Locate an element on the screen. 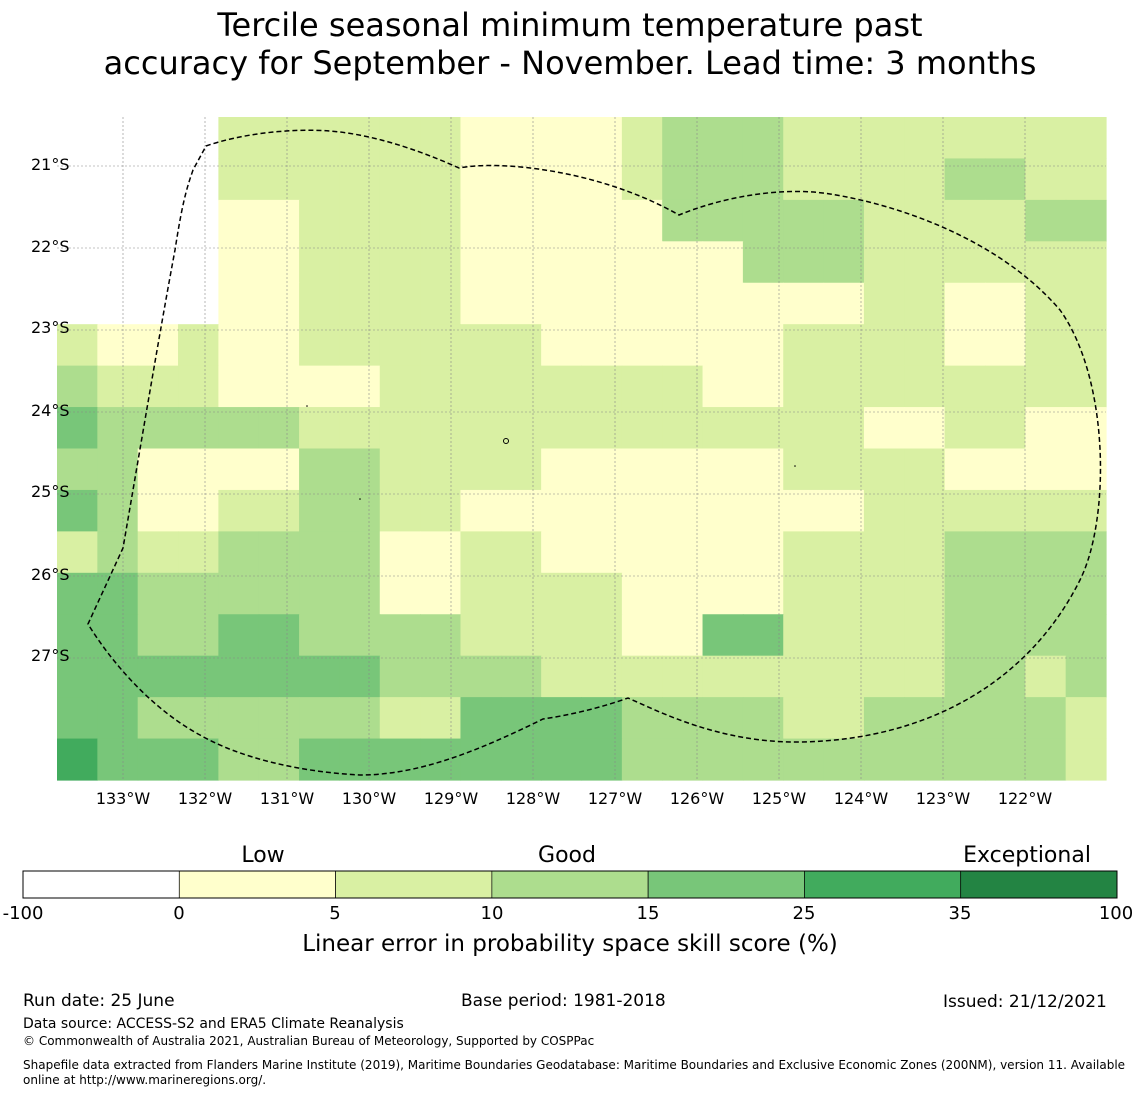 This screenshot has height=1095, width=1140. colorbar-frame is located at coordinates (570, 884).